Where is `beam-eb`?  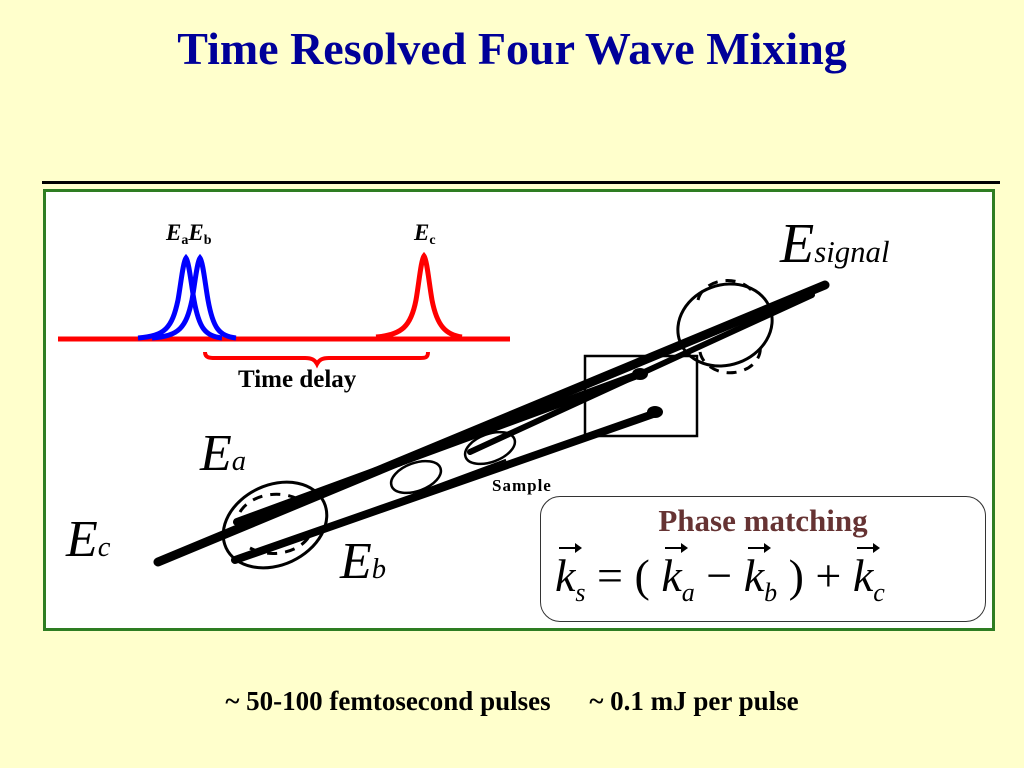 beam-eb is located at coordinates (445, 486).